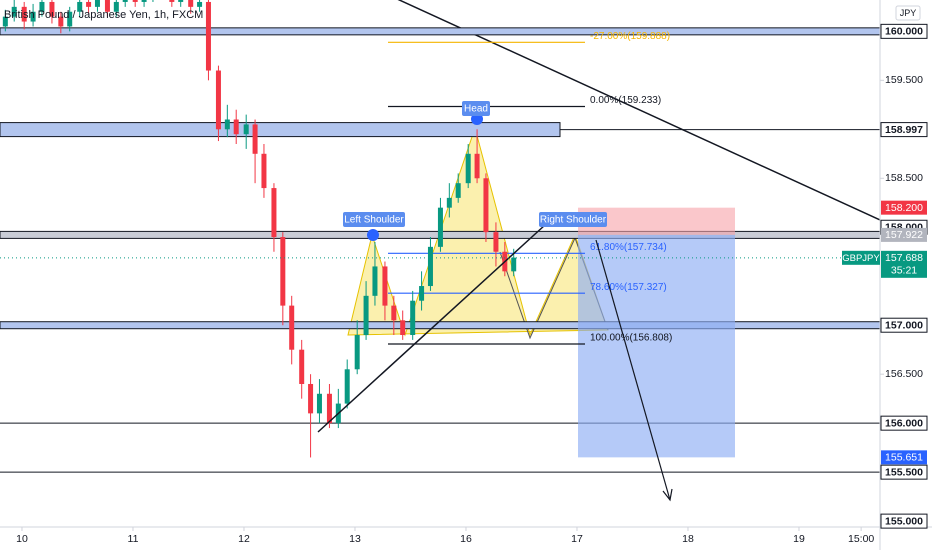  Describe the element at coordinates (904, 423) in the screenshot. I see `level-label: 156.000` at that location.